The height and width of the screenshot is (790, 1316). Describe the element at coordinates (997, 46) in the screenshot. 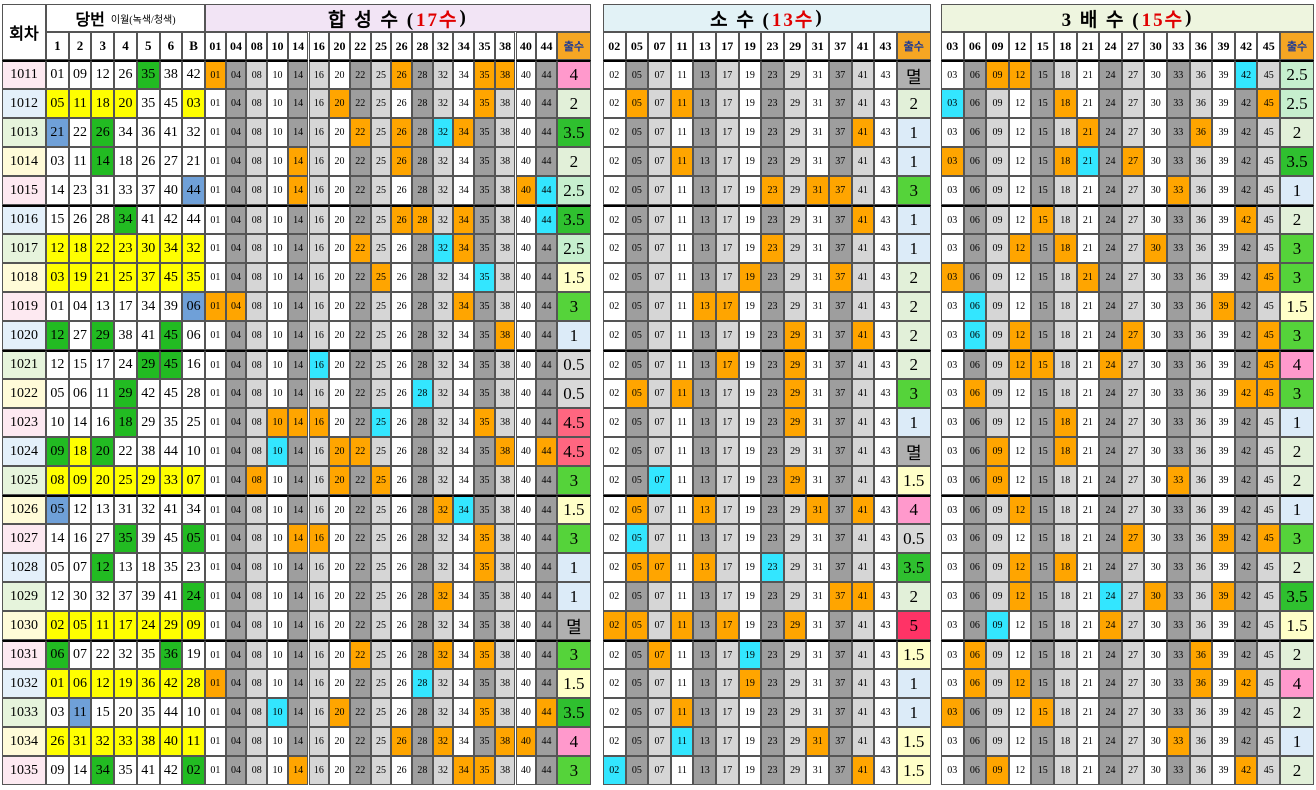

I see `column-header: 09` at that location.